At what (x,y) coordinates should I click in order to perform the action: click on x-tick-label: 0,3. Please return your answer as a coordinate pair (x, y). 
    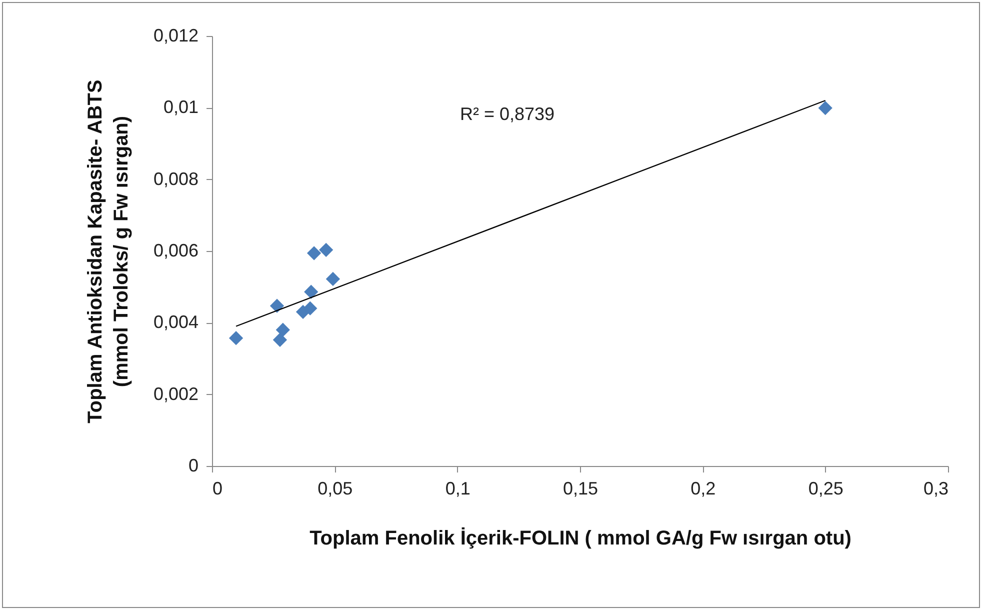
    Looking at the image, I should click on (935, 488).